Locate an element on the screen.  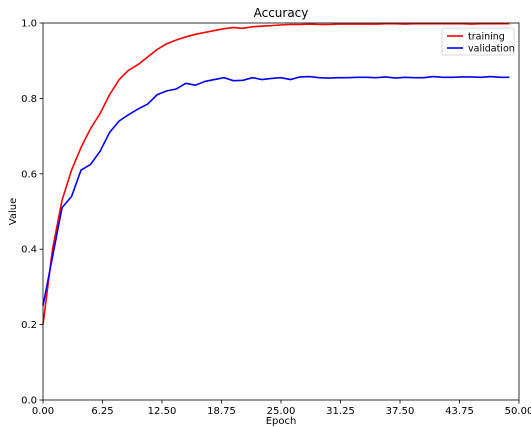
x-tick-label: 12.50 is located at coordinates (162, 411).